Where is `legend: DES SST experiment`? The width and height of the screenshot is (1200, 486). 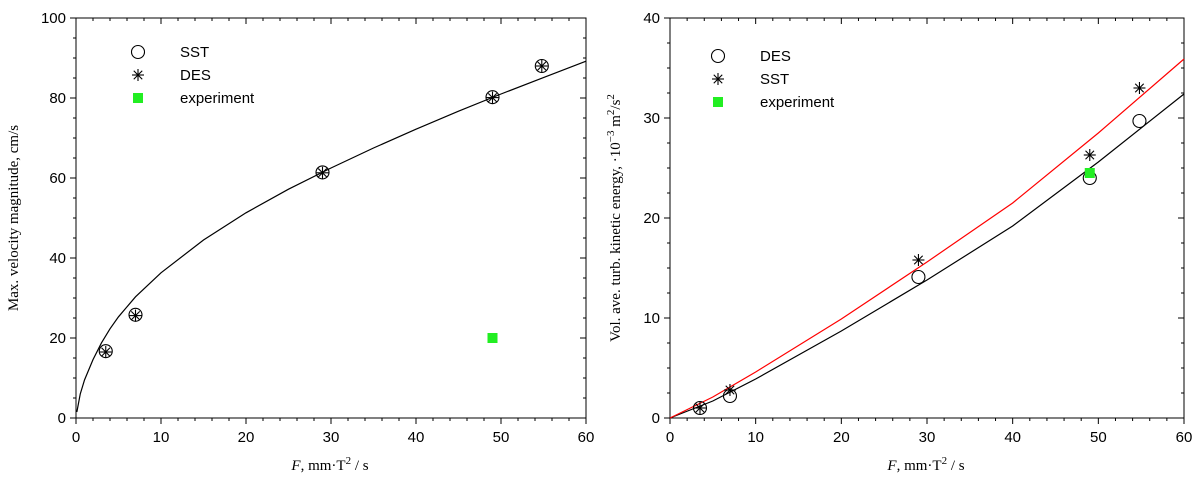
legend: DES SST experiment is located at coordinates (772, 79).